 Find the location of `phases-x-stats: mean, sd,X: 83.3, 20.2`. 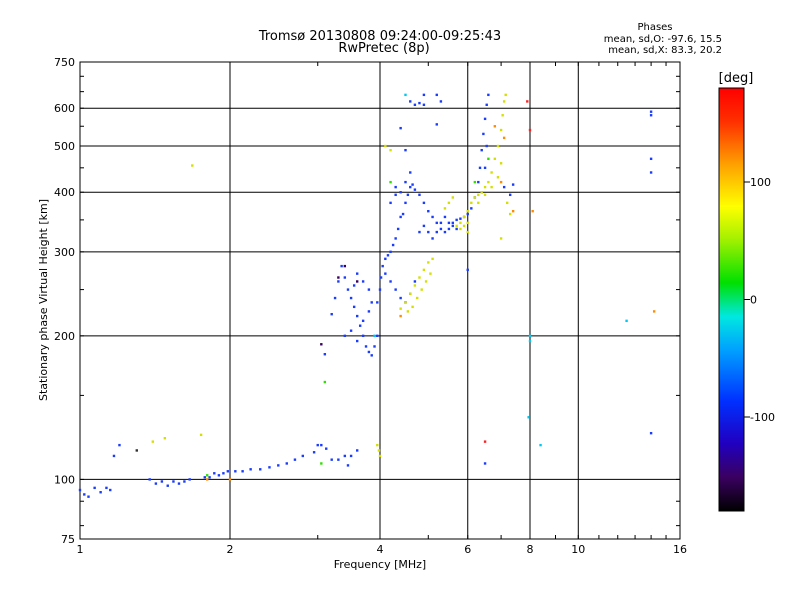

phases-x-stats: mean, sd,X: 83.3, 20.2 is located at coordinates (665, 50).